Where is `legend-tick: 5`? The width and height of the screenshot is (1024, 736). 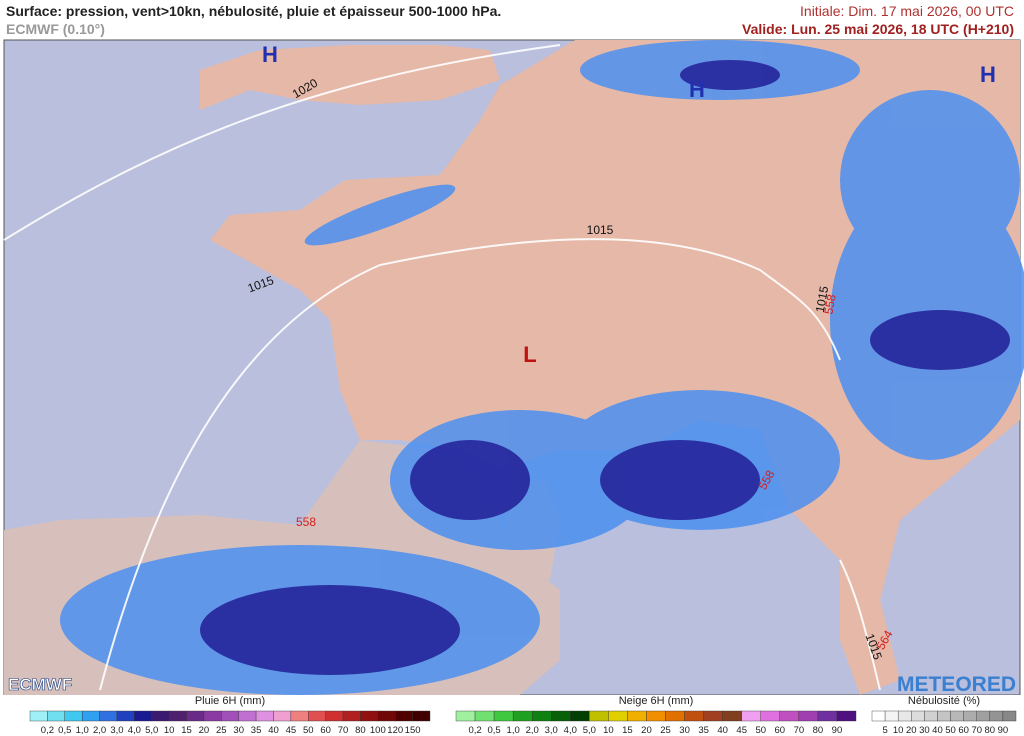 legend-tick: 5 is located at coordinates (884, 730).